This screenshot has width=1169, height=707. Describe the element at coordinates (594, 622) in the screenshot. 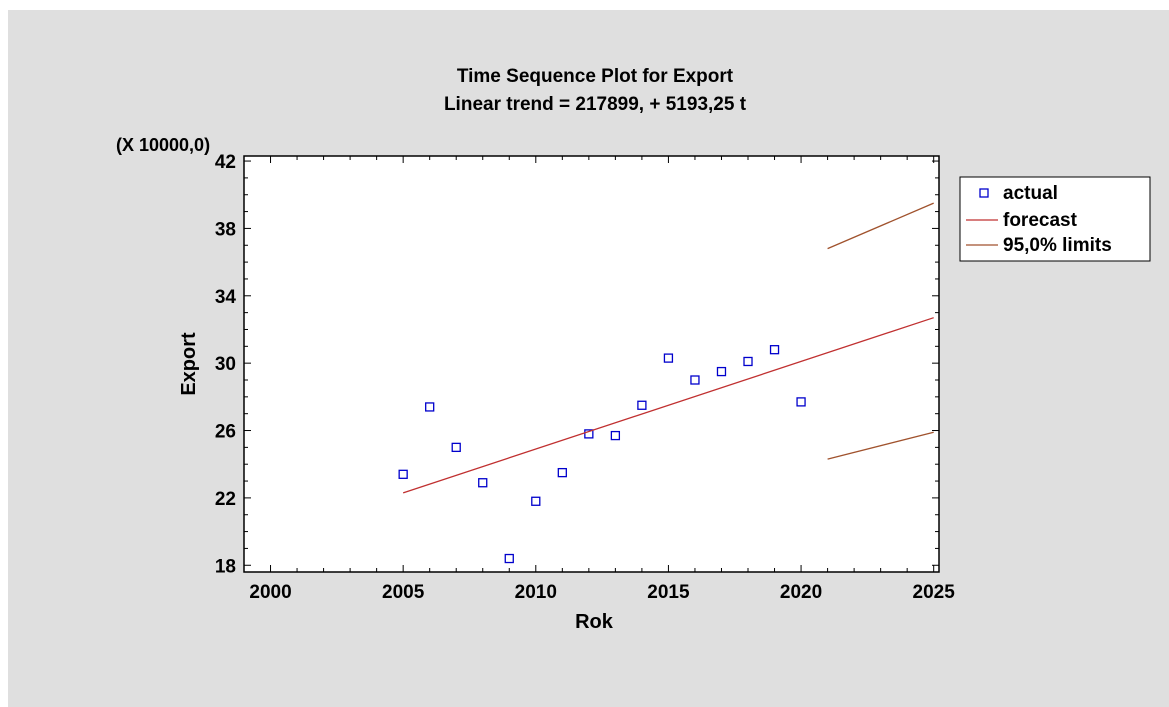

I see `x-axis-label: Rok` at that location.